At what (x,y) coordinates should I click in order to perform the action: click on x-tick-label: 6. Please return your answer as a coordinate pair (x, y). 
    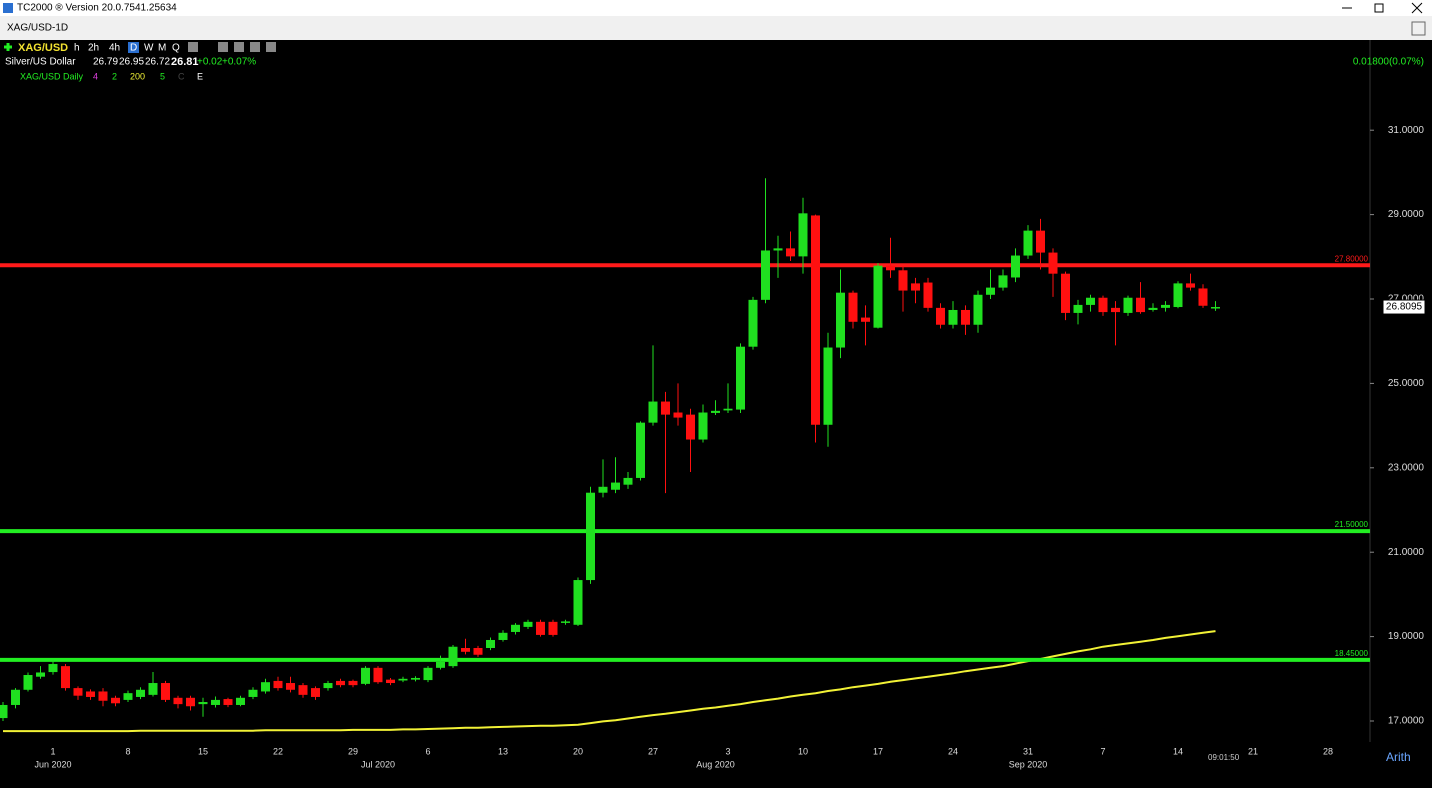
    Looking at the image, I should click on (427, 751).